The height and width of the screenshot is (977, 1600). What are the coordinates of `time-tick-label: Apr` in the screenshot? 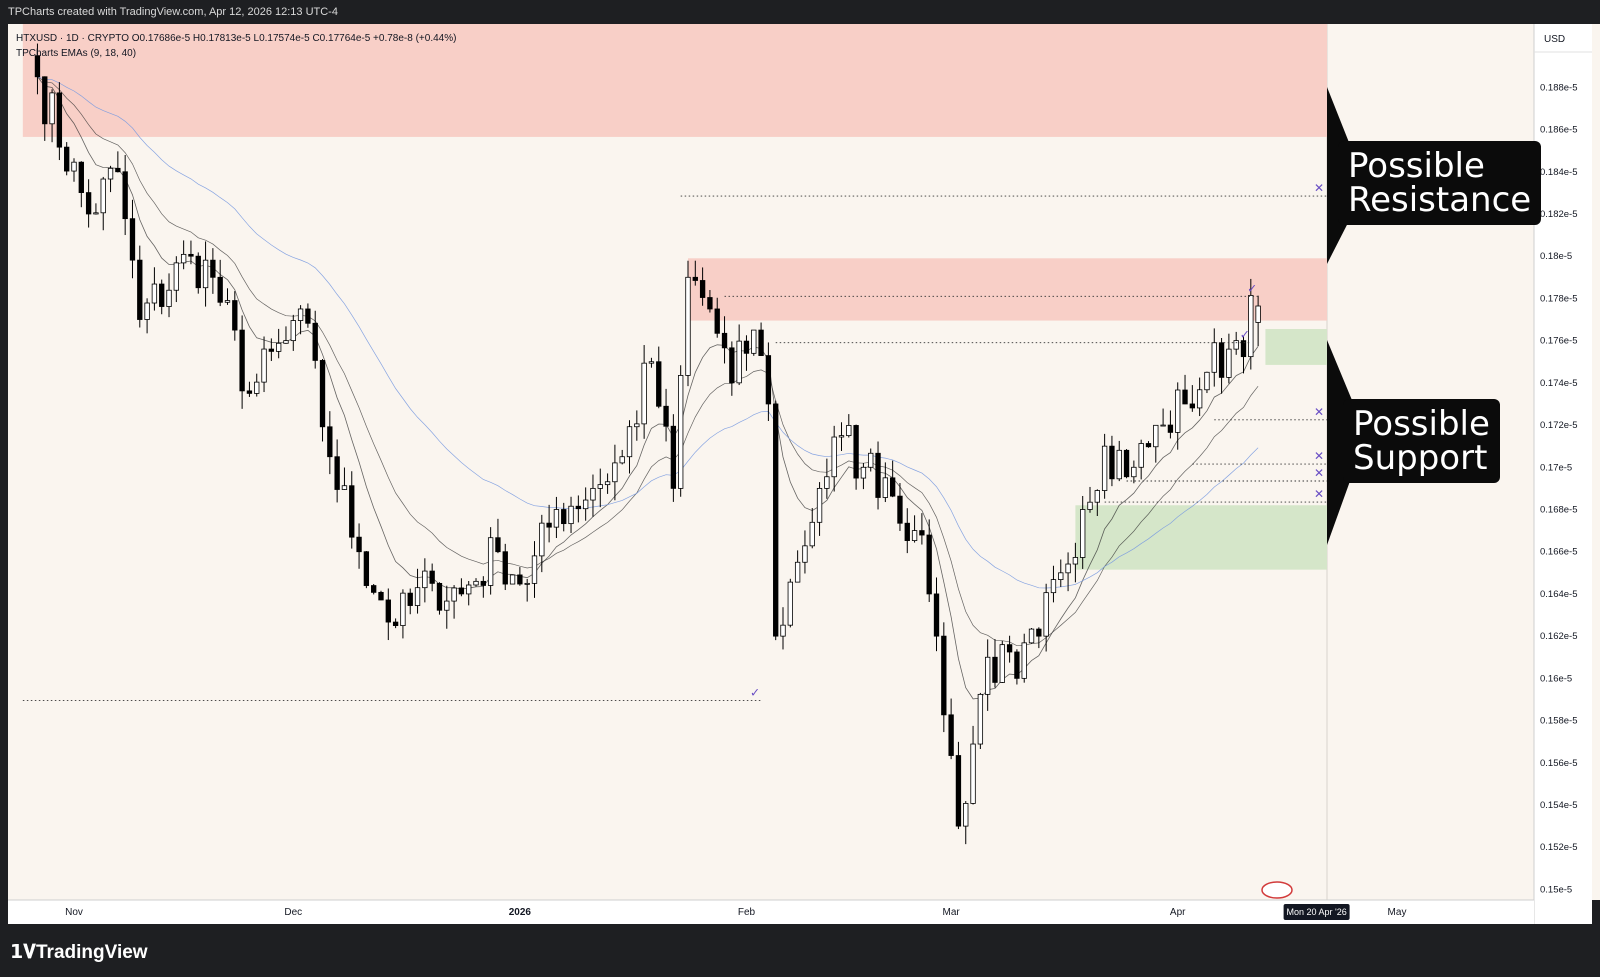 It's located at (1178, 912).